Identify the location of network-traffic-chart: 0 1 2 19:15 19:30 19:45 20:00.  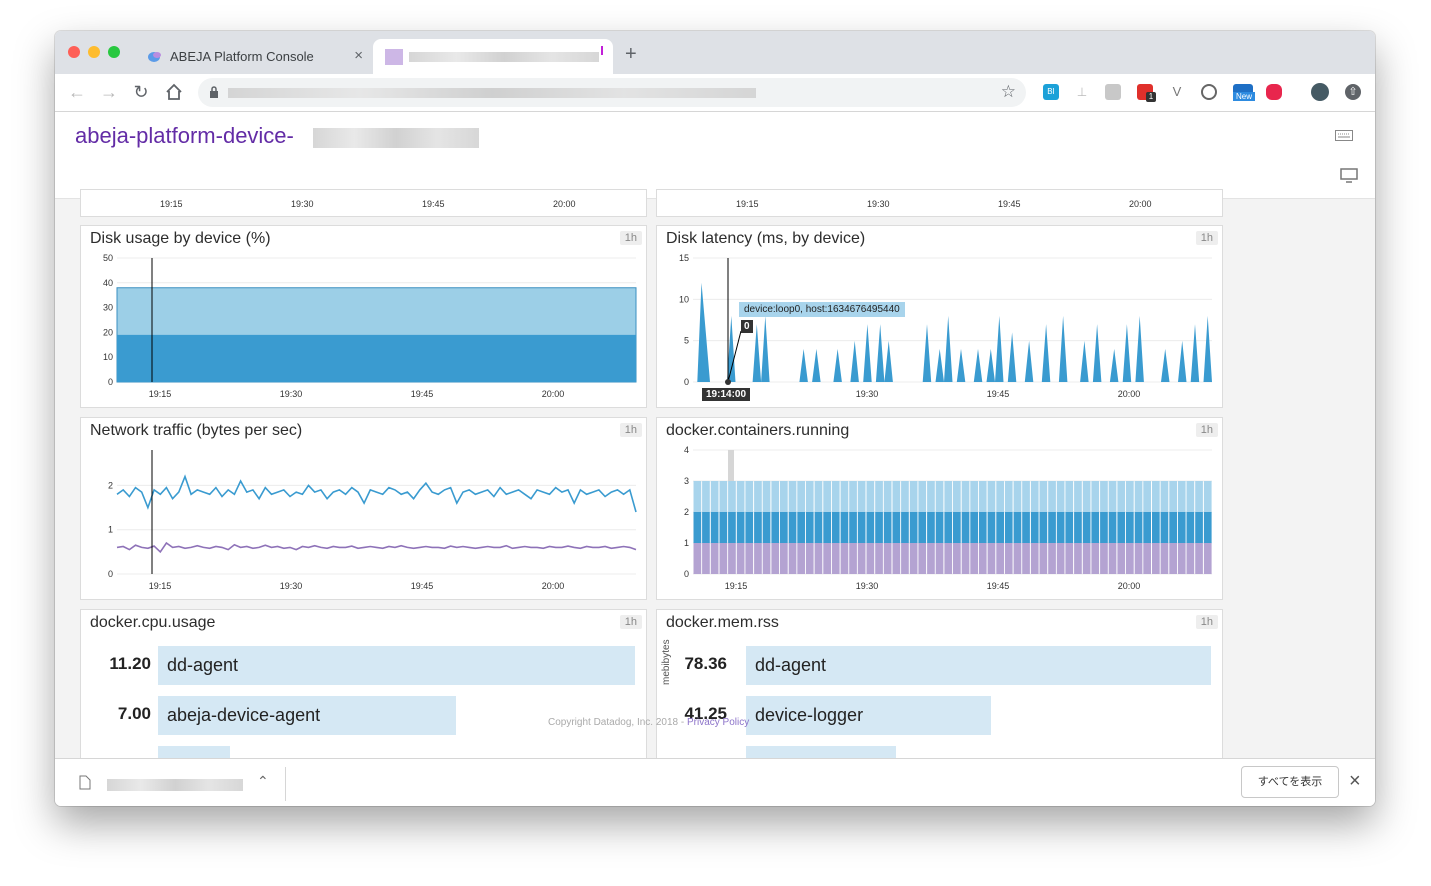
(363, 508).